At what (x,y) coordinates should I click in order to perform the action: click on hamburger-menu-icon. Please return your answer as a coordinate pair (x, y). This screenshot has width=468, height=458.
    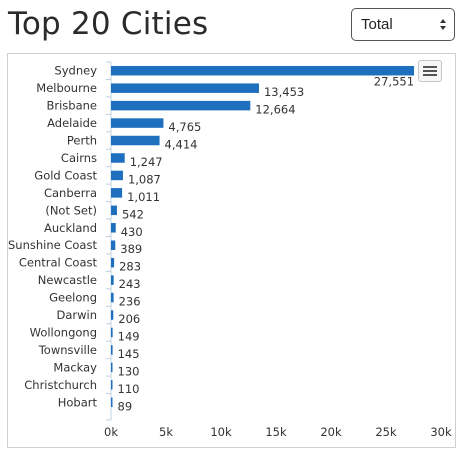
    Looking at the image, I should click on (430, 71).